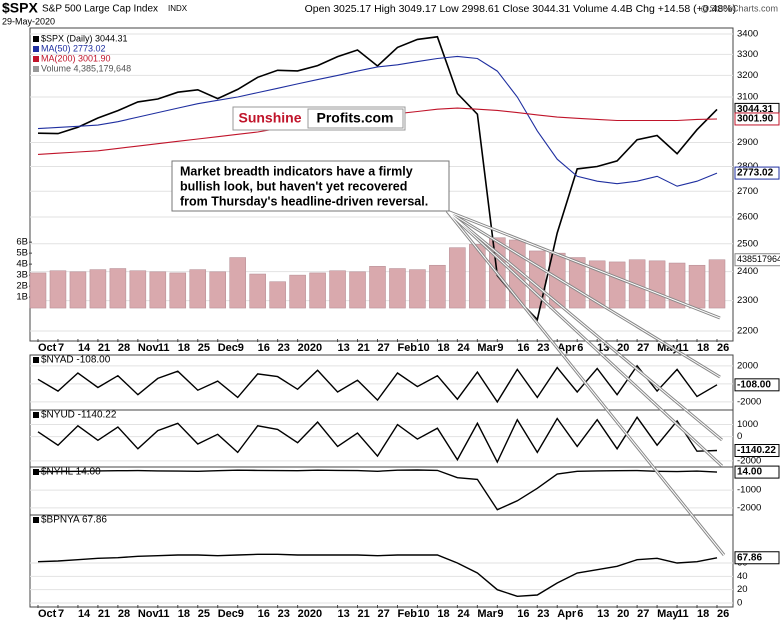 The height and width of the screenshot is (621, 780). I want to click on x-tick-label: 27, so click(643, 614).